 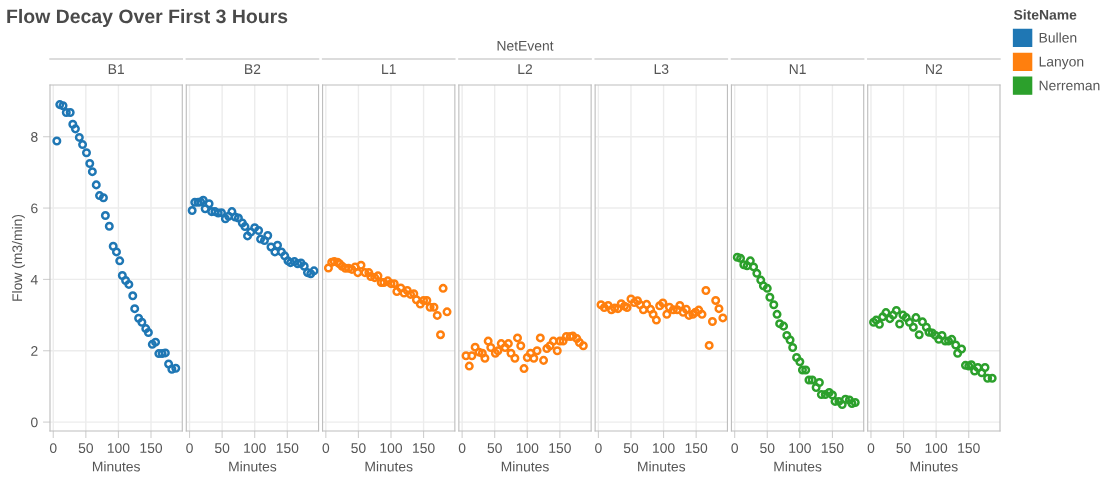 I want to click on chart-title: B1, so click(x=116, y=69).